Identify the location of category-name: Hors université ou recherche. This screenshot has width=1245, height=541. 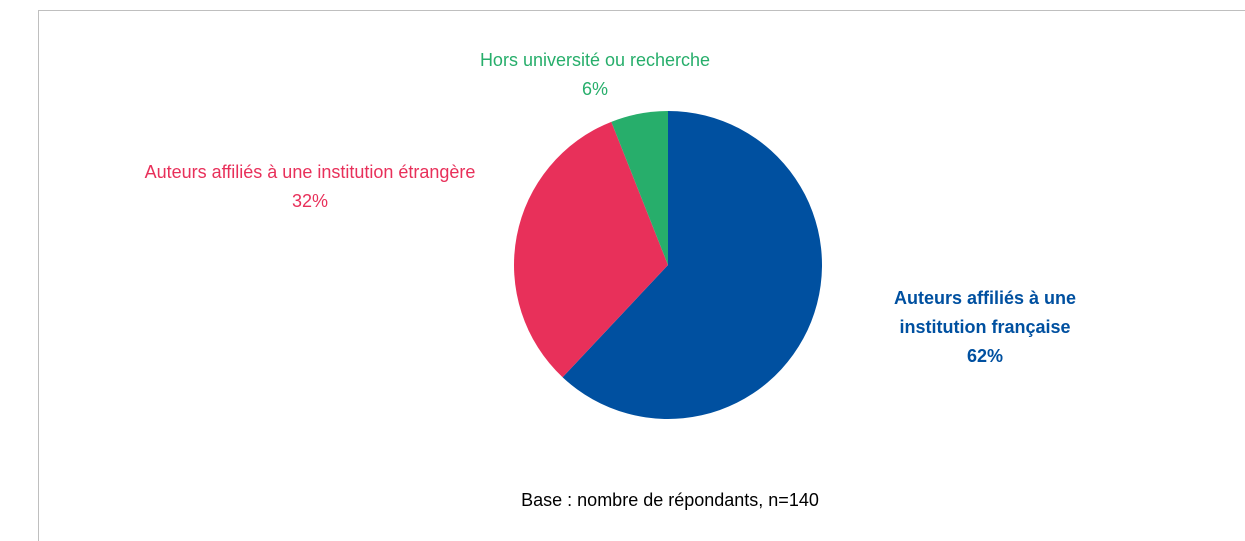
(595, 60).